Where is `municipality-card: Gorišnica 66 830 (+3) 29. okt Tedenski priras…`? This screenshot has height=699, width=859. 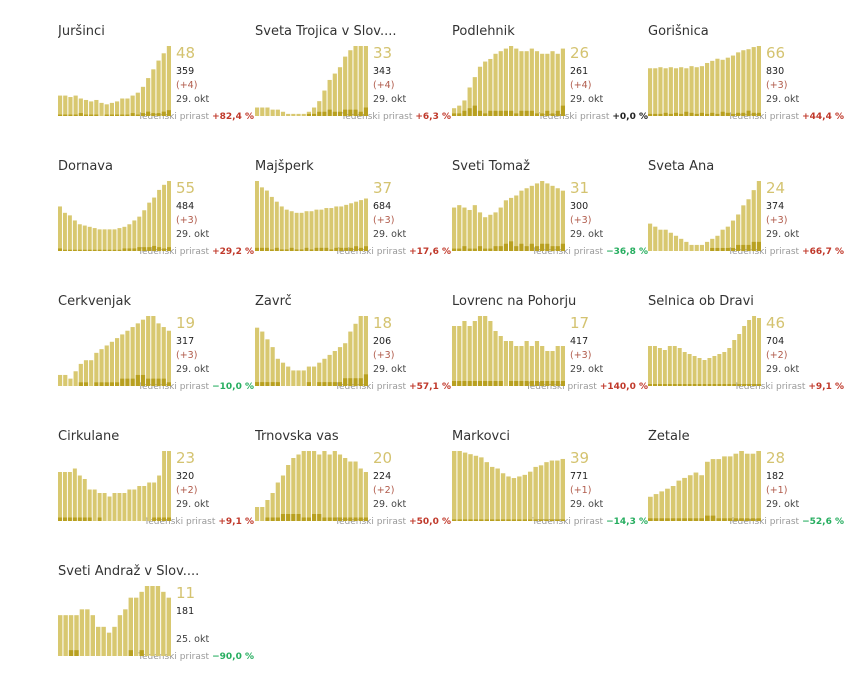 municipality-card: Gorišnica 66 830 (+3) 29. okt Tedenski priras… is located at coordinates (746, 91).